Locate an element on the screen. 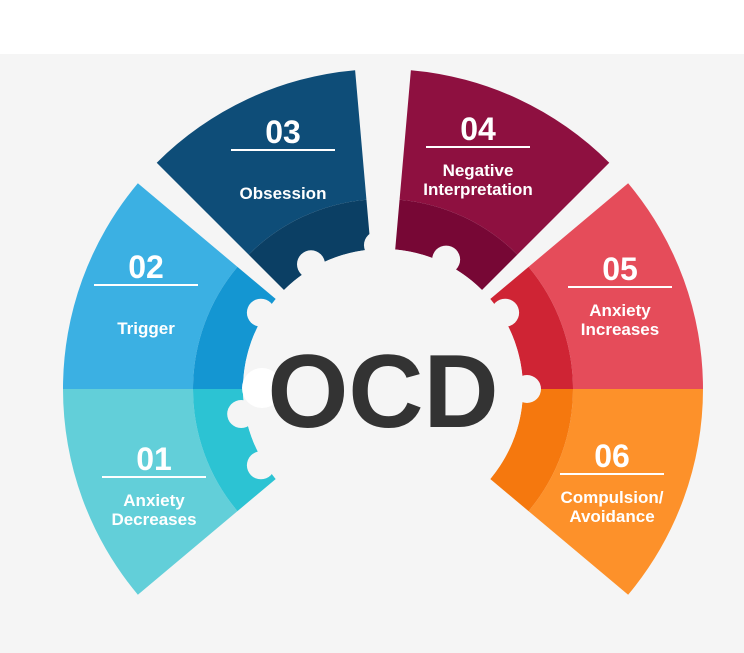 Image resolution: width=744 pixels, height=653 pixels. step-label-03-line-1: Obsession is located at coordinates (283, 193).